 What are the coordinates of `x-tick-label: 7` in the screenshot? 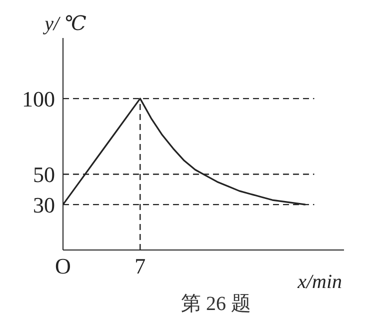 It's located at (140, 266).